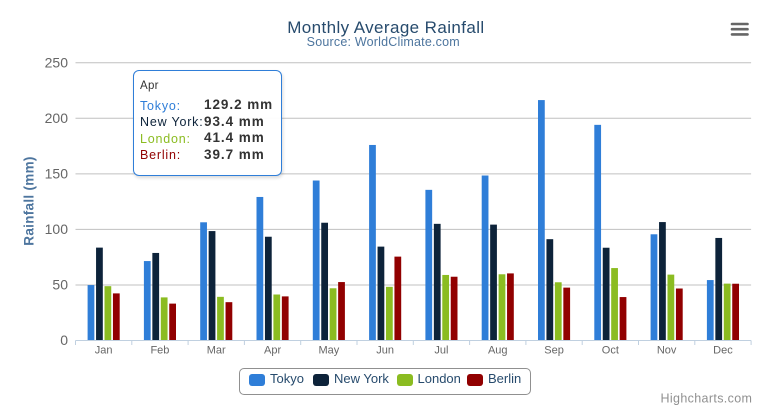 The width and height of the screenshot is (769, 416). Describe the element at coordinates (57, 173) in the screenshot. I see `svg-text: 150` at that location.